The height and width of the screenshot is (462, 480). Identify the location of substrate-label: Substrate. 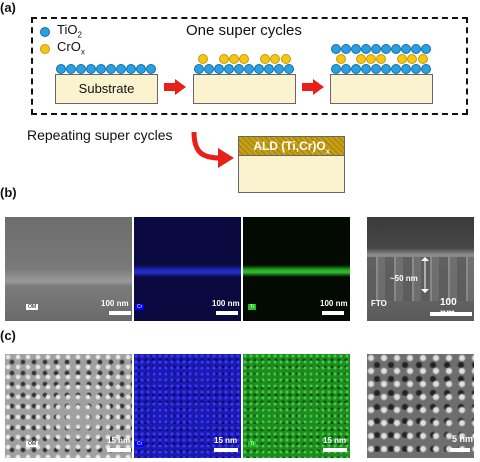
(106, 88).